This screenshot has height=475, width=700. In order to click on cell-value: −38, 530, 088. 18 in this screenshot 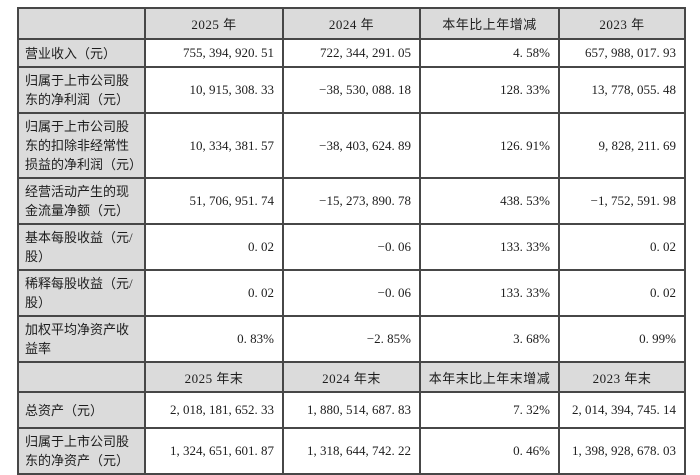, I will do `click(351, 90)`.